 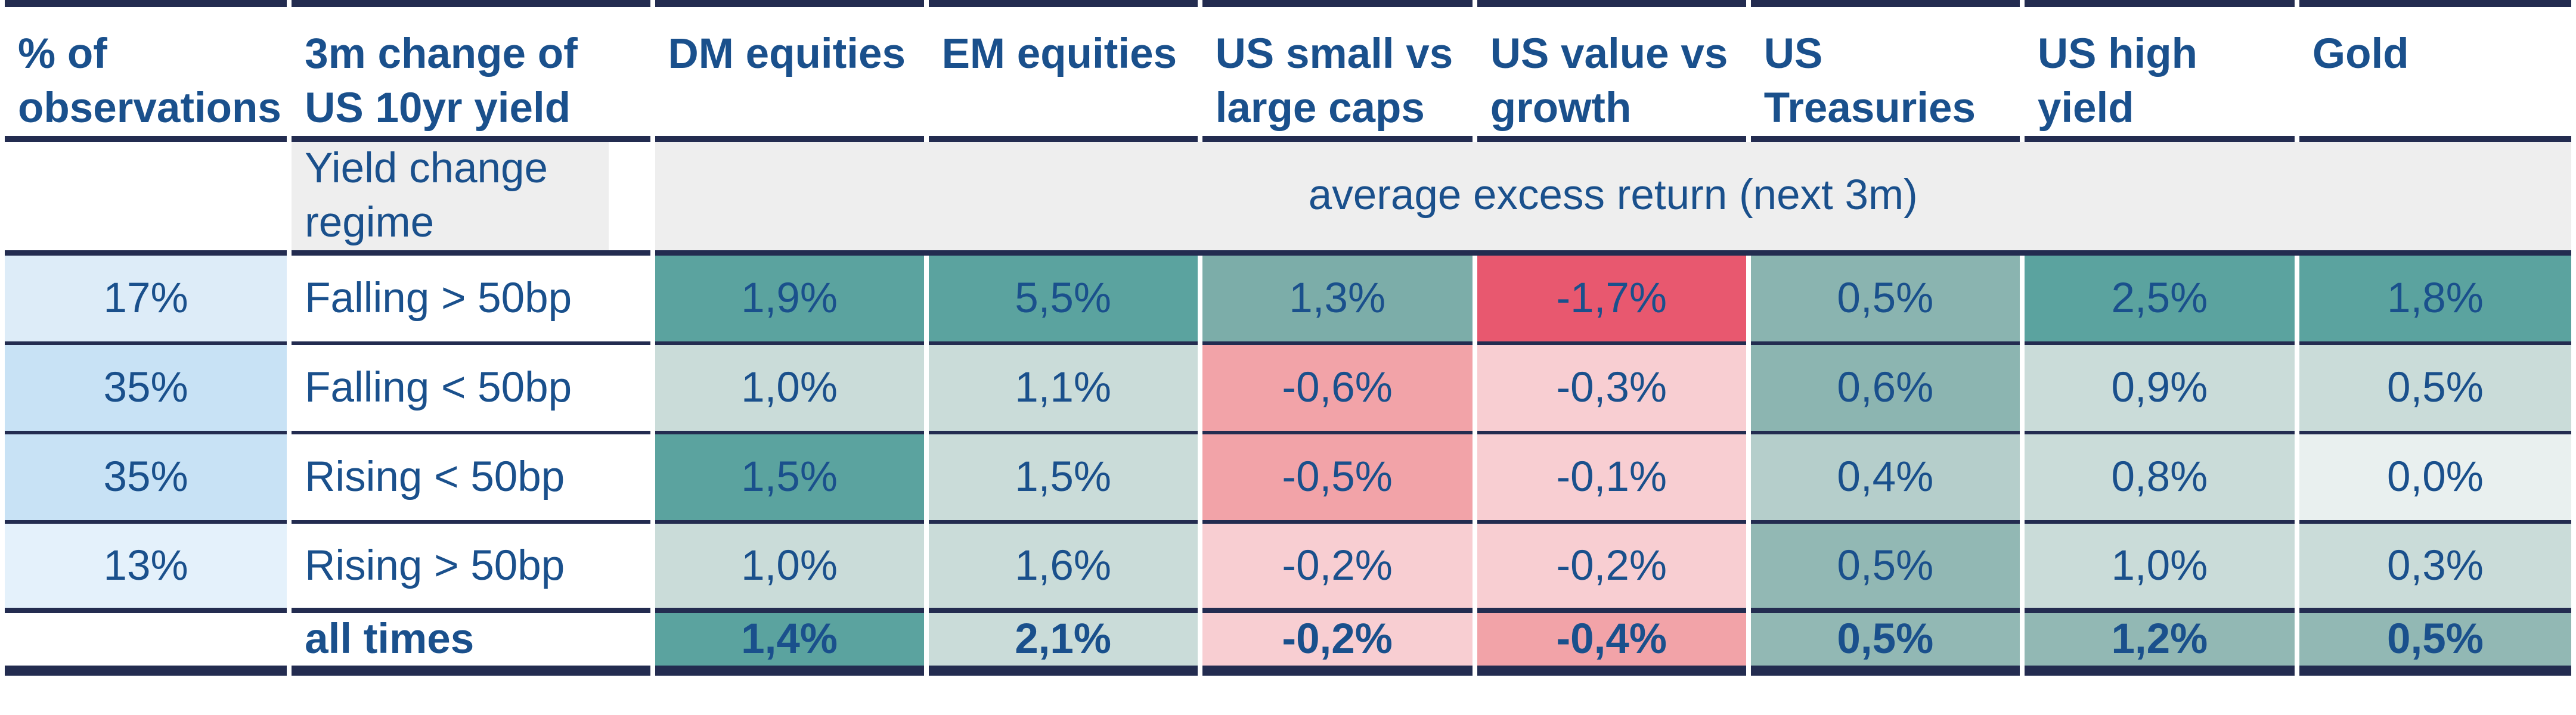 I want to click on subheader-spacer, so click(x=146, y=199).